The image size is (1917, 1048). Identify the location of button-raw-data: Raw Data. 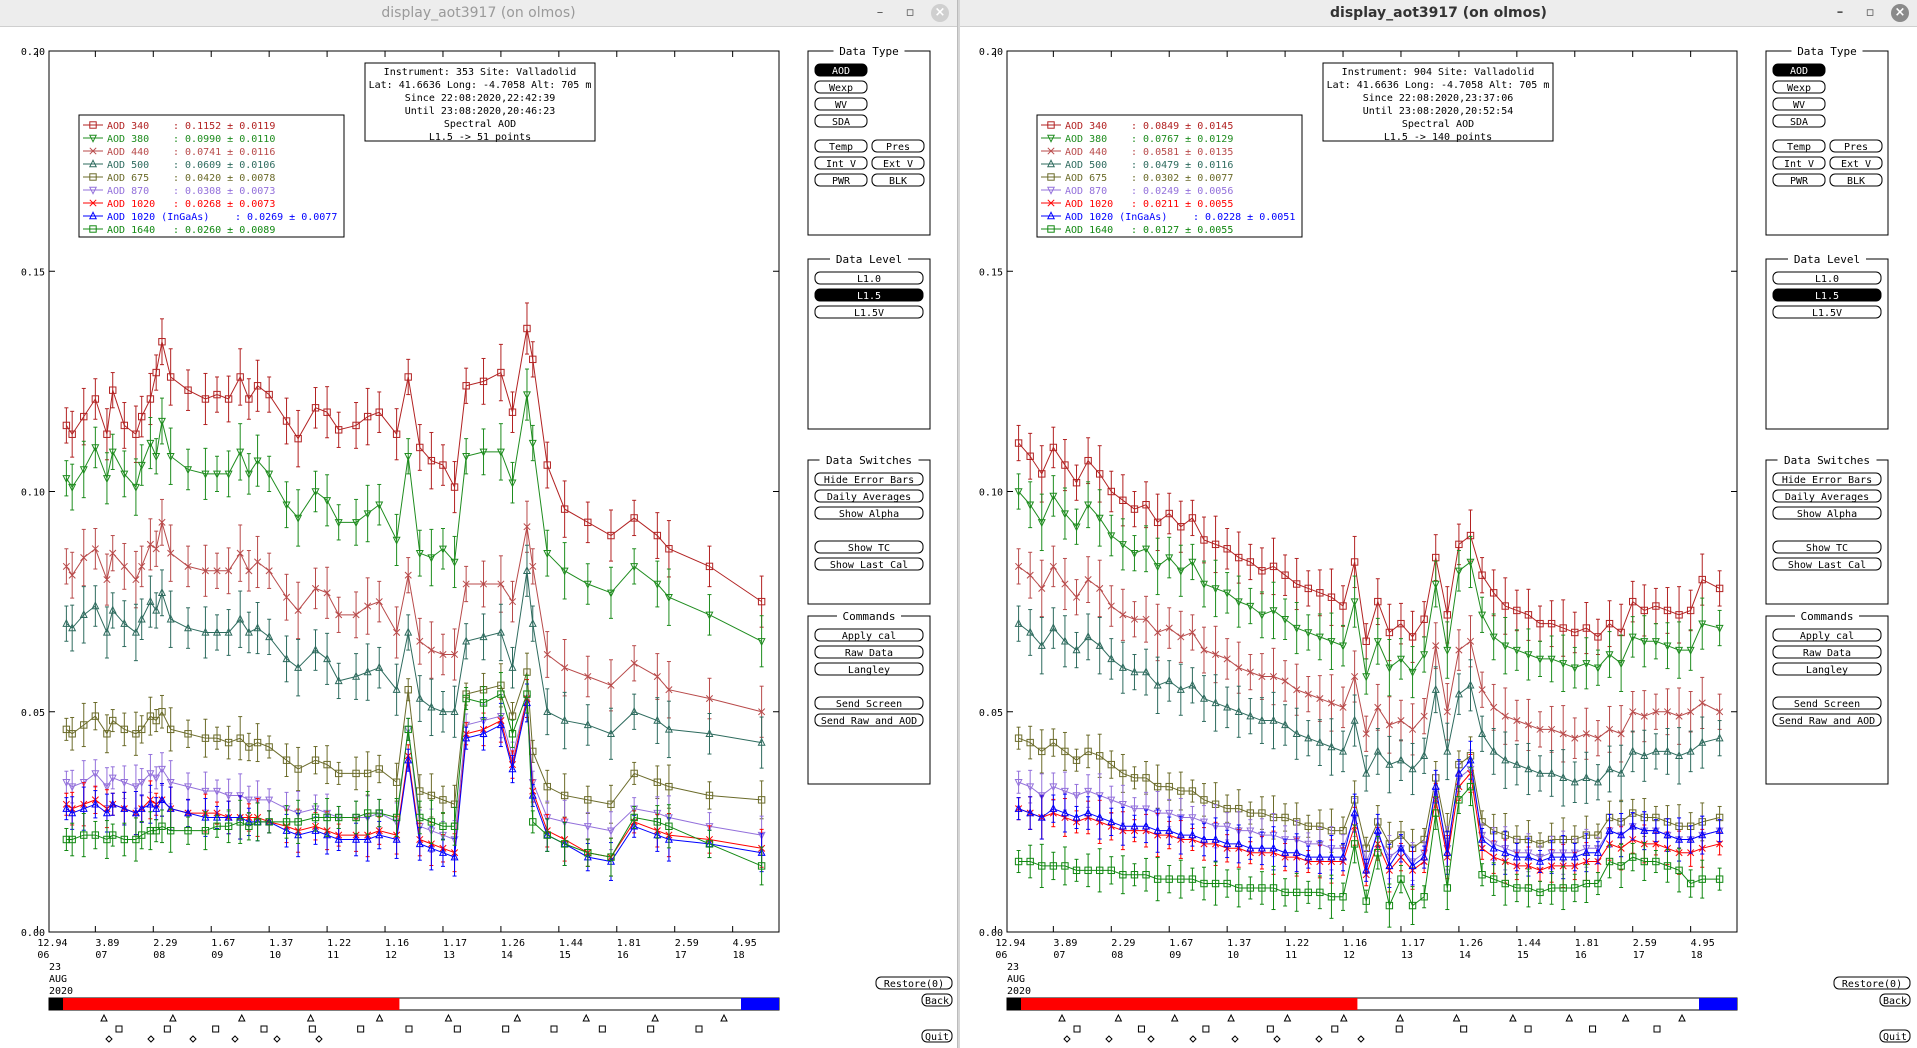
(869, 652).